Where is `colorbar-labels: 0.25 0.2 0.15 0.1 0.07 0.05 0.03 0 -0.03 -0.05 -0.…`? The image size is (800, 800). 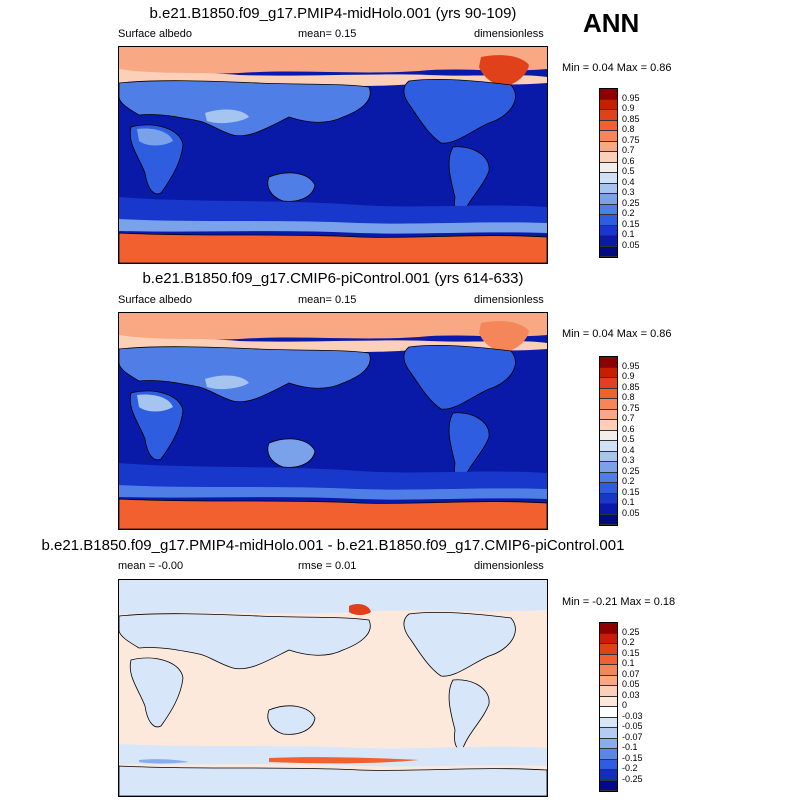 colorbar-labels: 0.25 0.2 0.15 0.1 0.07 0.05 0.03 0 -0.03 -0.05 -0.… is located at coordinates (652, 706).